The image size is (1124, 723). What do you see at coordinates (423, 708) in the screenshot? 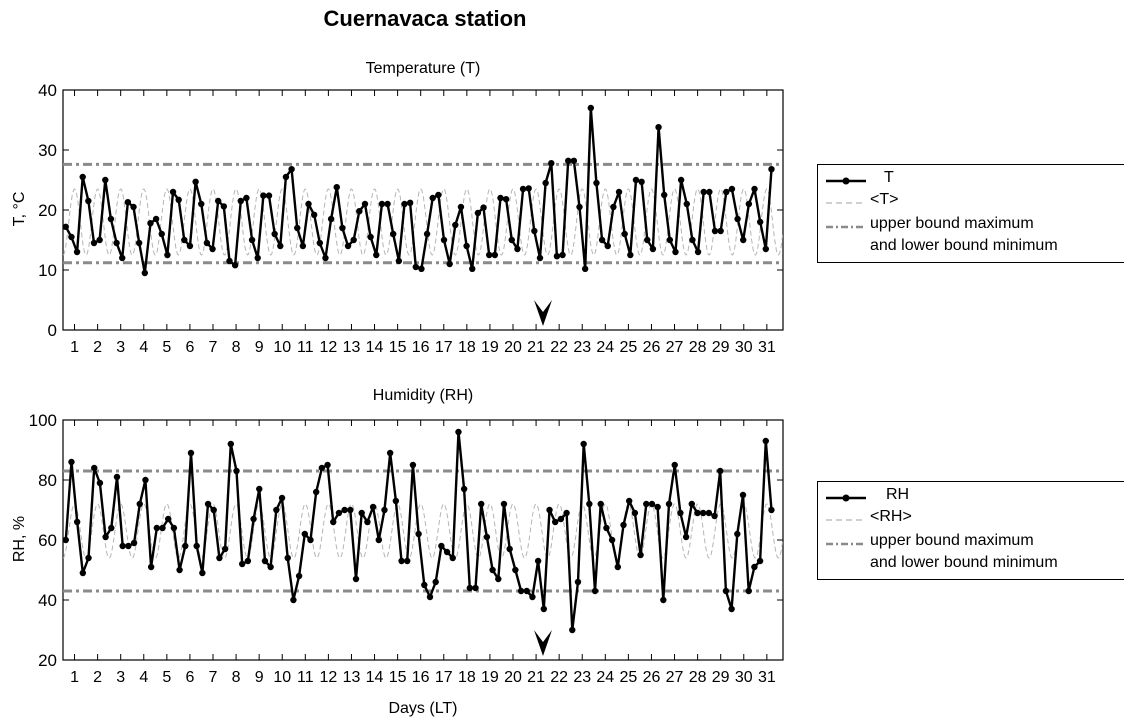
I see `x-axis-label: Days (LT)` at bounding box center [423, 708].